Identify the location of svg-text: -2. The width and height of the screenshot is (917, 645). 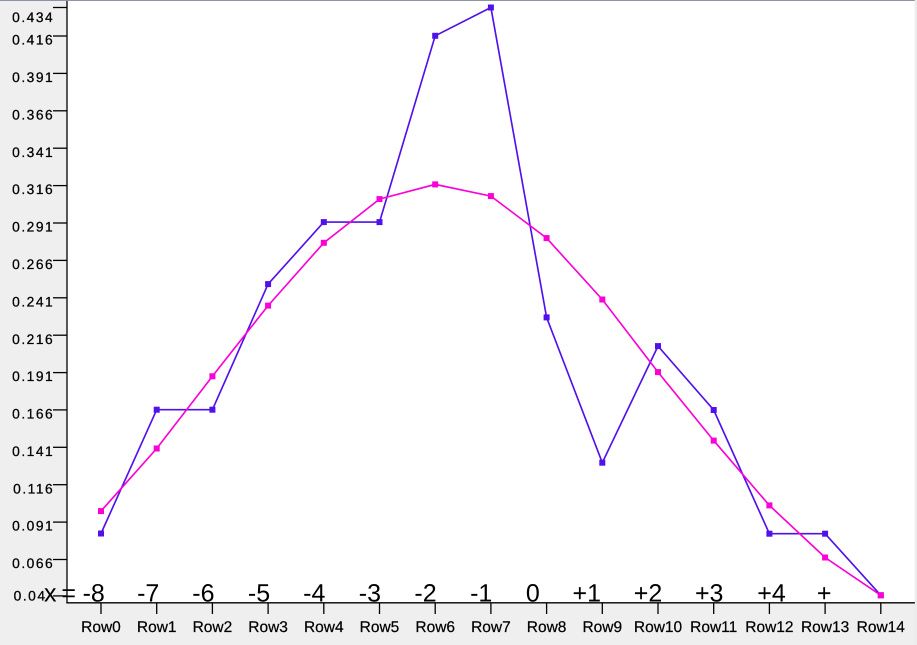
(425, 593).